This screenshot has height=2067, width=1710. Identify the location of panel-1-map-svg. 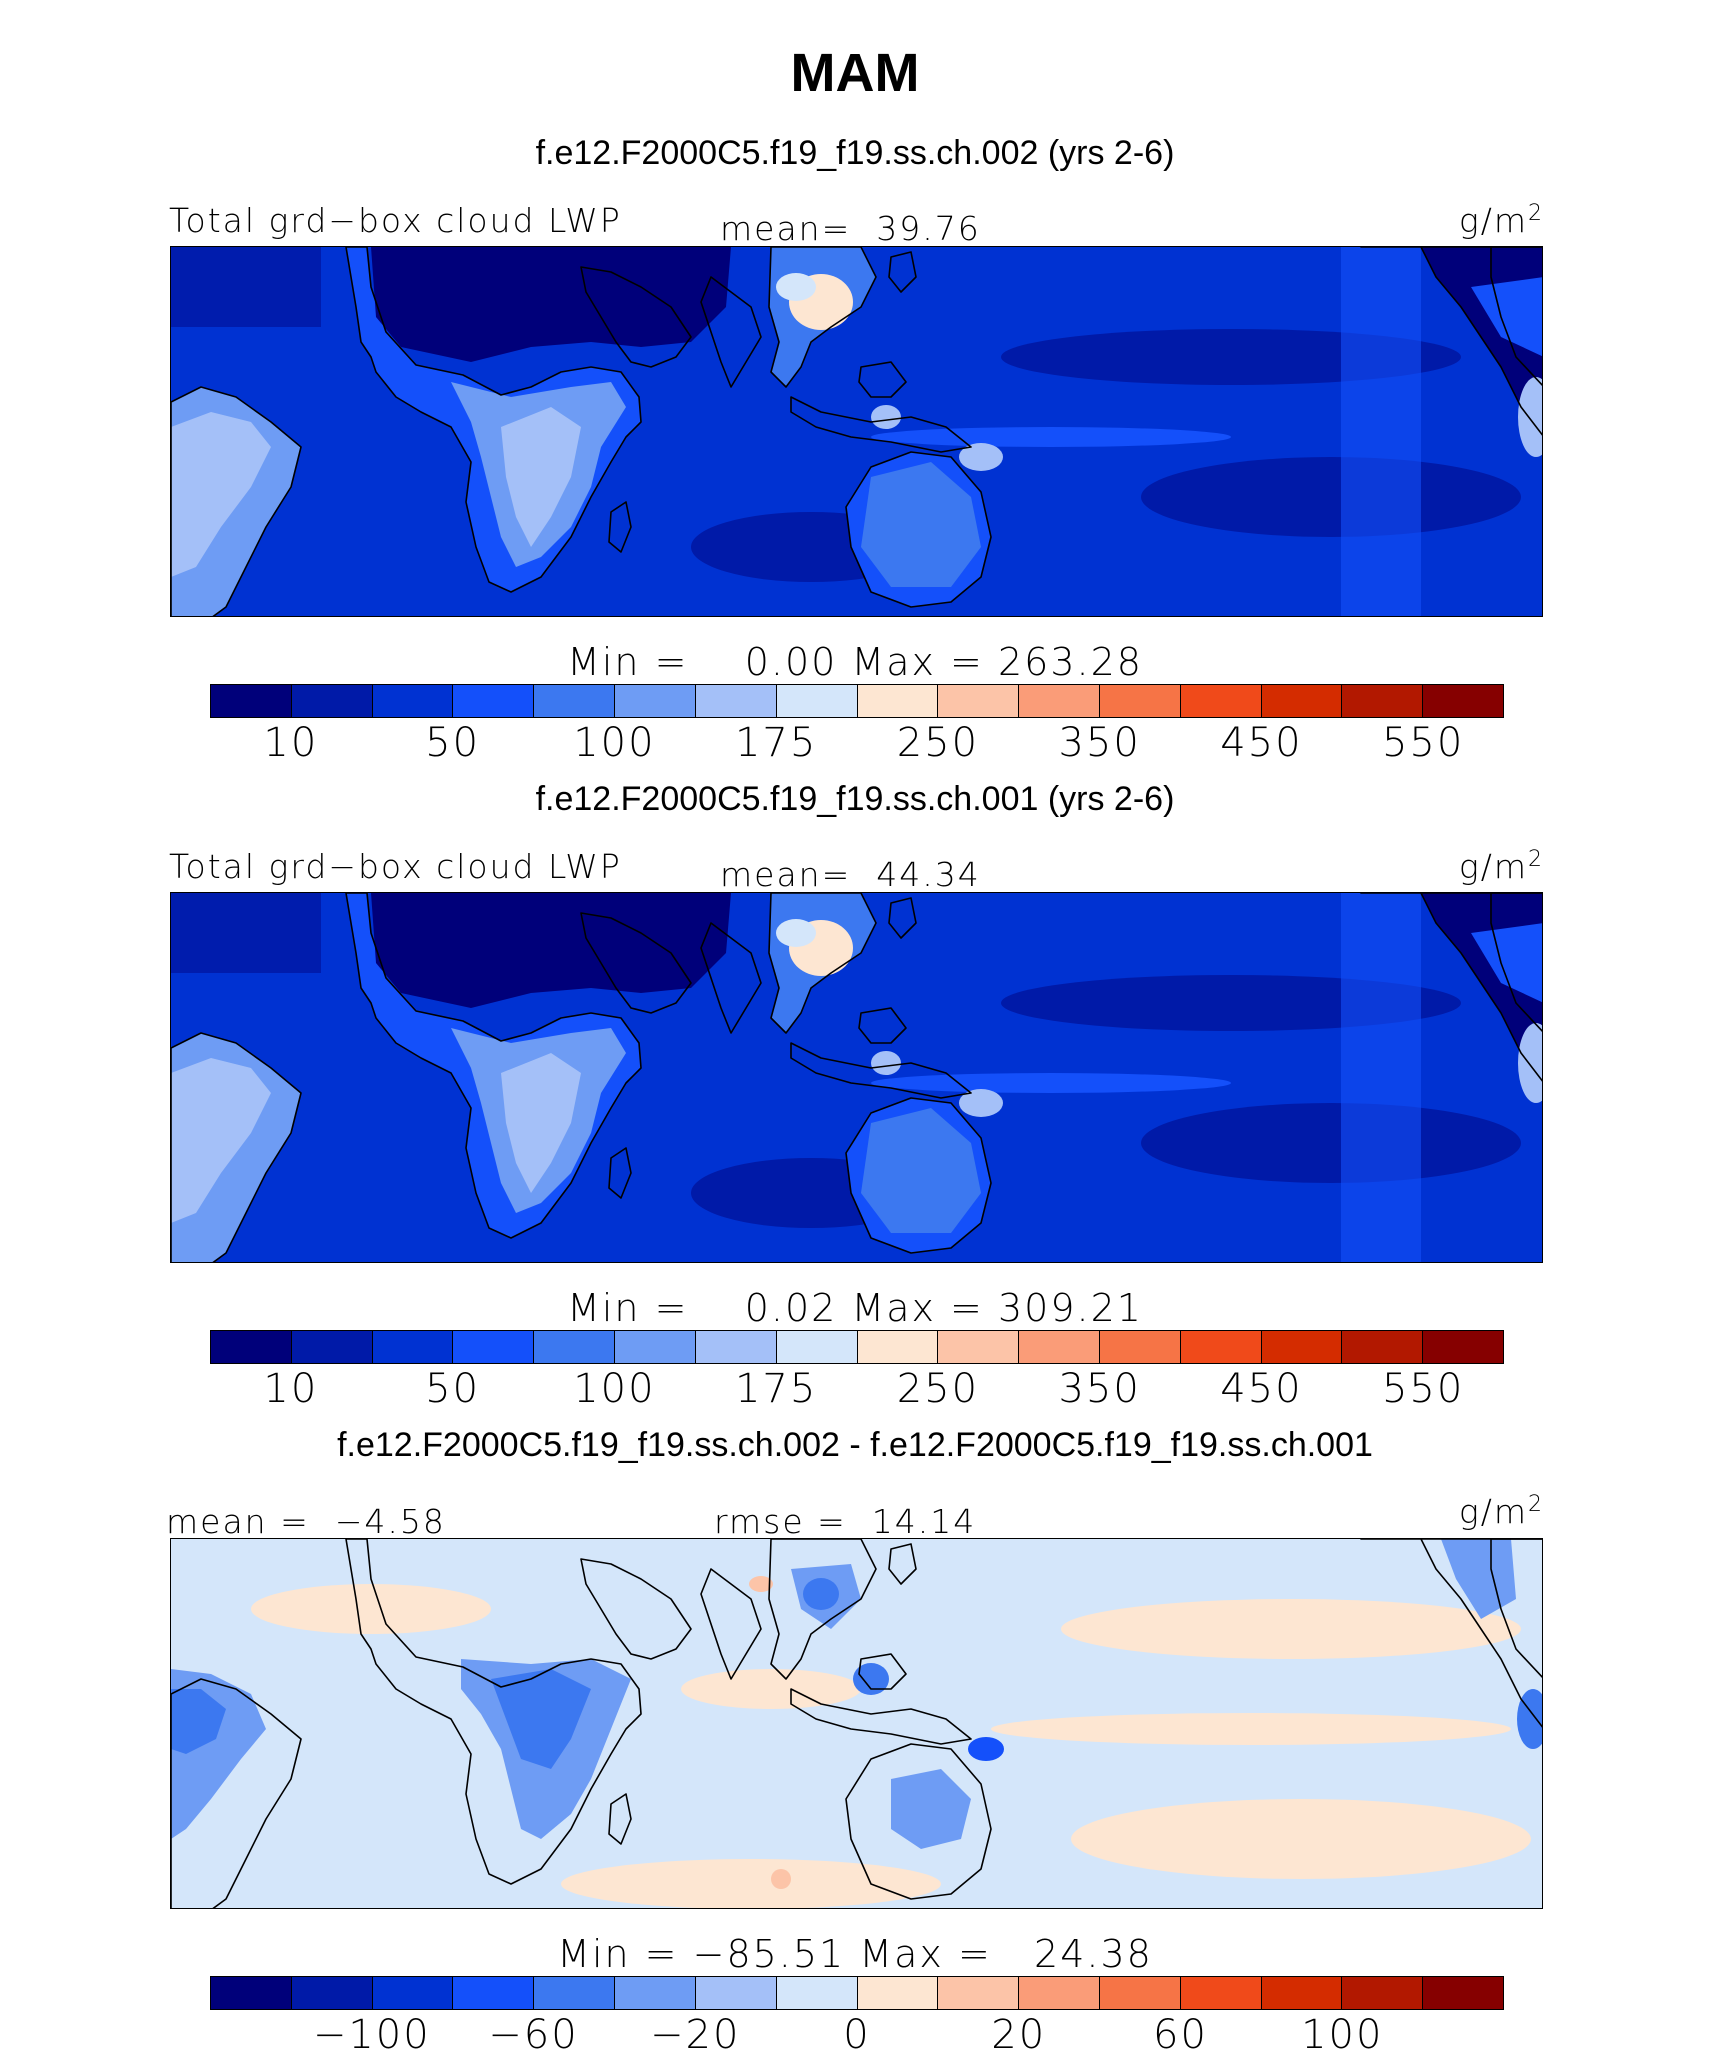
(856, 431).